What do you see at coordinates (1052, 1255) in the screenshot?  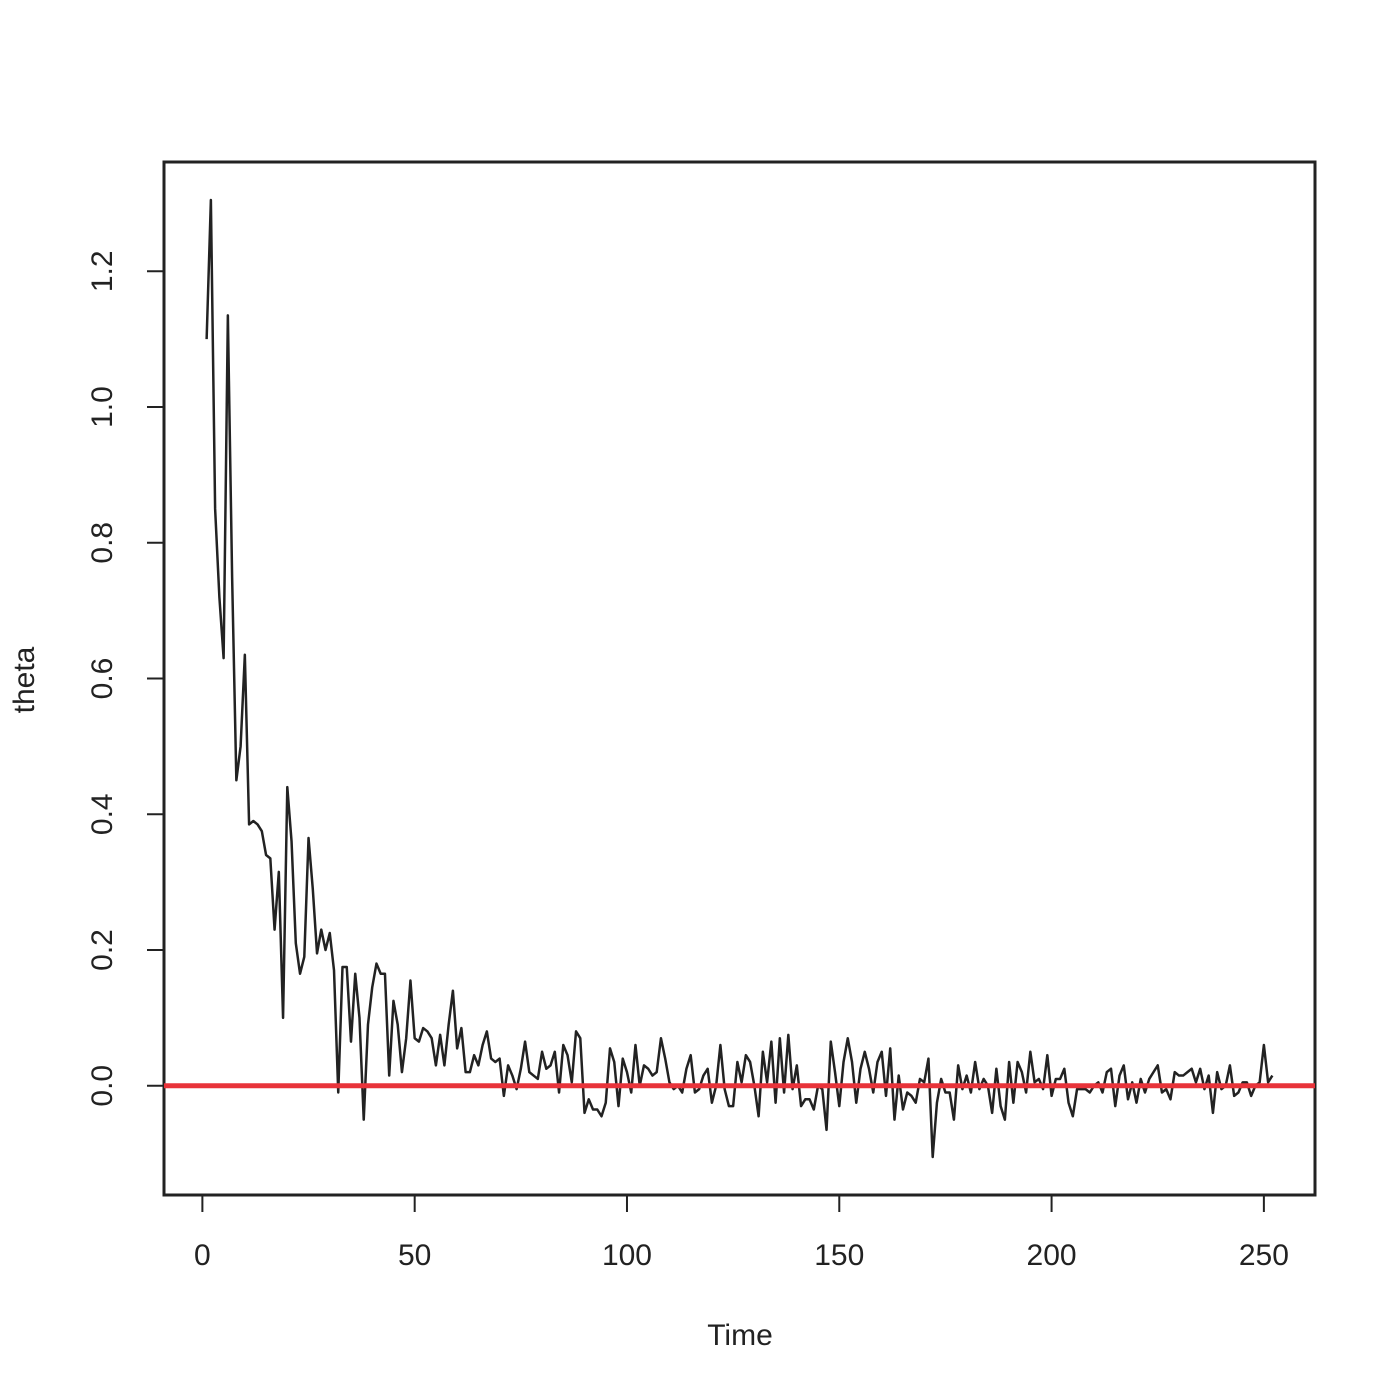 I see `x-tick-label: 200` at bounding box center [1052, 1255].